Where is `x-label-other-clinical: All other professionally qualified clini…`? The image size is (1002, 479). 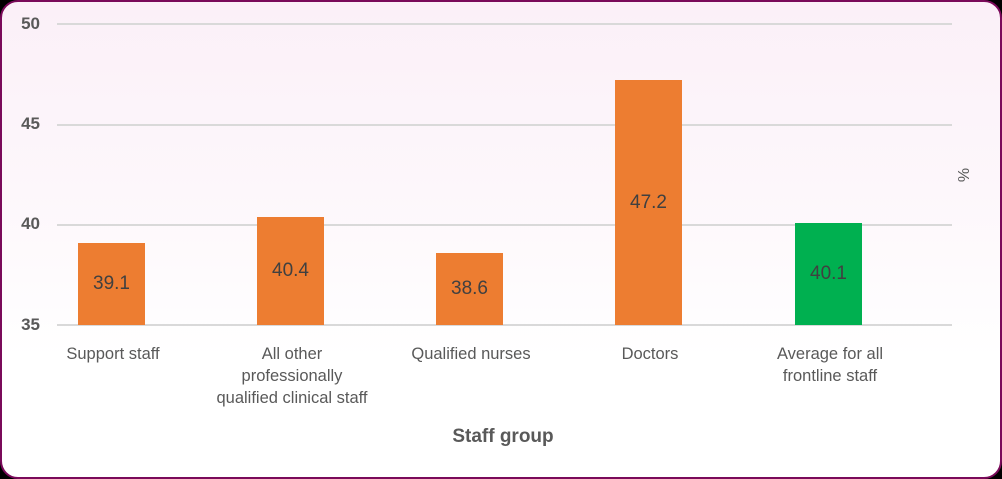 x-label-other-clinical: All other professionally qualified clini… is located at coordinates (292, 376).